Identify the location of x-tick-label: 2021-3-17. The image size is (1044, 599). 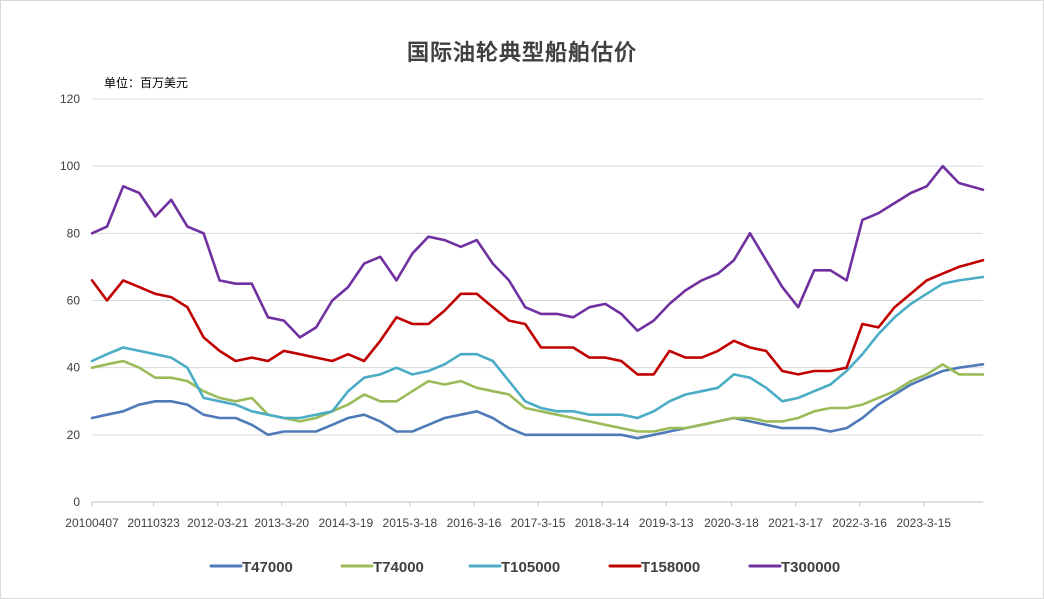
(795, 523).